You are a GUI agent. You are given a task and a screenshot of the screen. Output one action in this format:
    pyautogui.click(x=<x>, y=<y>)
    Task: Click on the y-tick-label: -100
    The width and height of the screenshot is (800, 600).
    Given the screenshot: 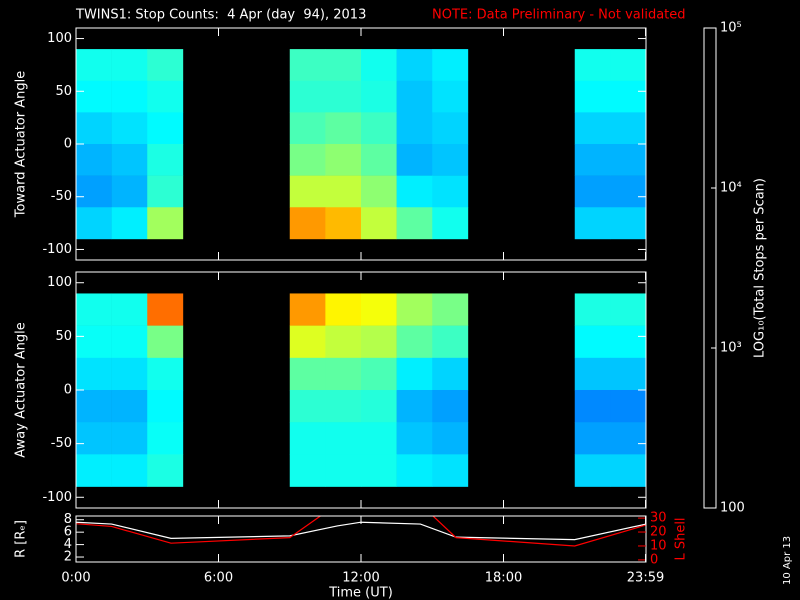 What is the action you would take?
    pyautogui.click(x=57, y=249)
    